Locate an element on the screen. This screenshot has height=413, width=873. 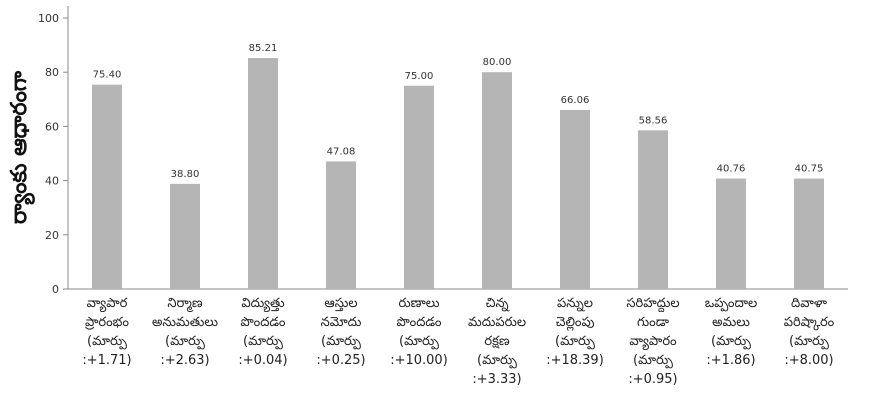
y-tick-label: 100 is located at coordinates (48, 18).